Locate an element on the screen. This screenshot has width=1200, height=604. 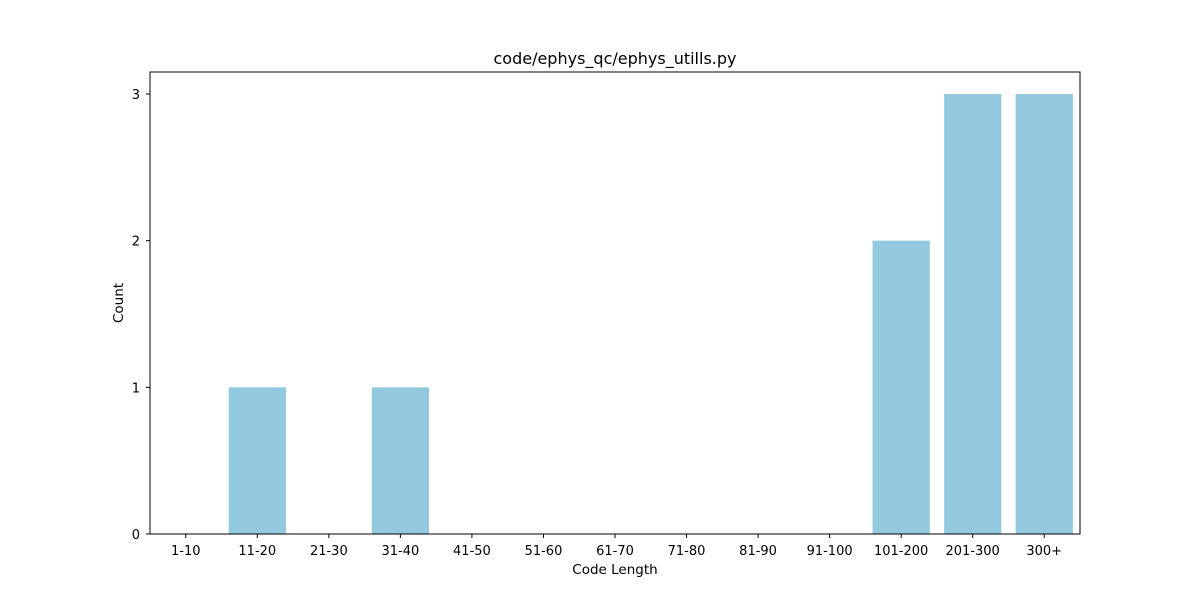
x-tick-label: 101-200 is located at coordinates (901, 551).